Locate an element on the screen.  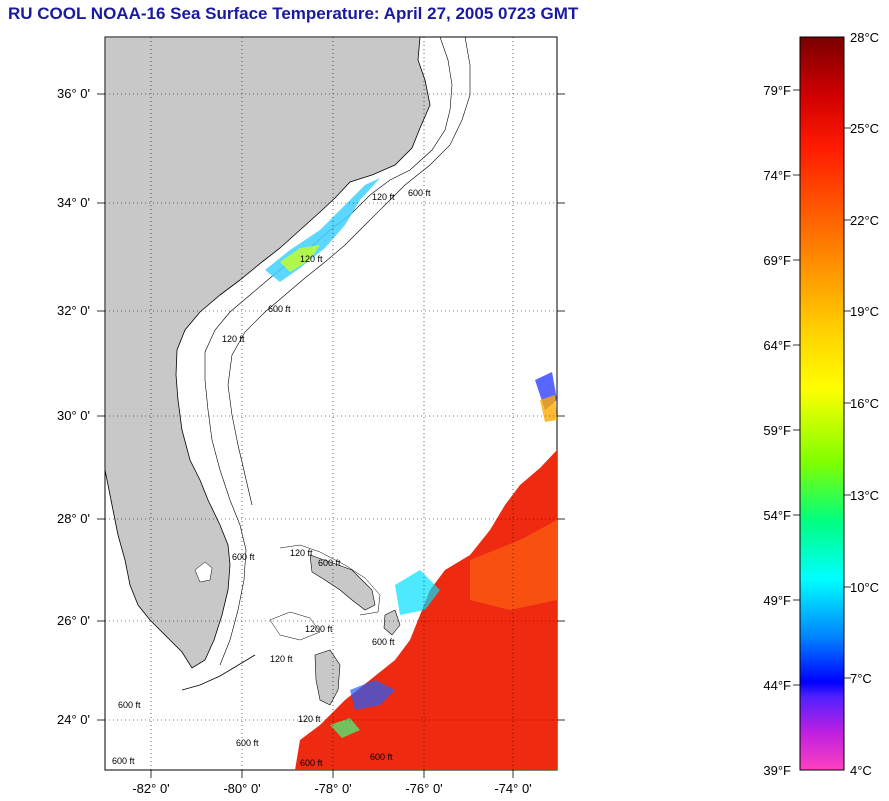
colorbar-f-label: 64°F is located at coordinates (777, 345).